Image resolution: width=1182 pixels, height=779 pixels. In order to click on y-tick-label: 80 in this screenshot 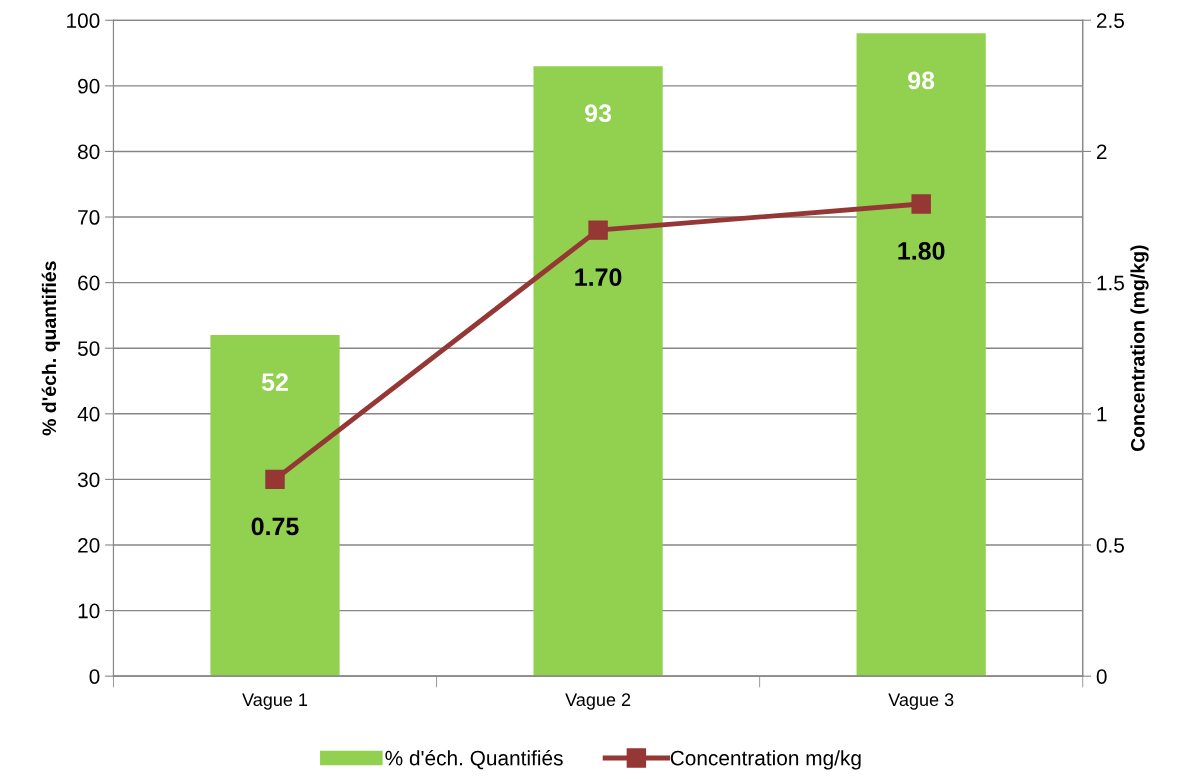, I will do `click(89, 152)`.